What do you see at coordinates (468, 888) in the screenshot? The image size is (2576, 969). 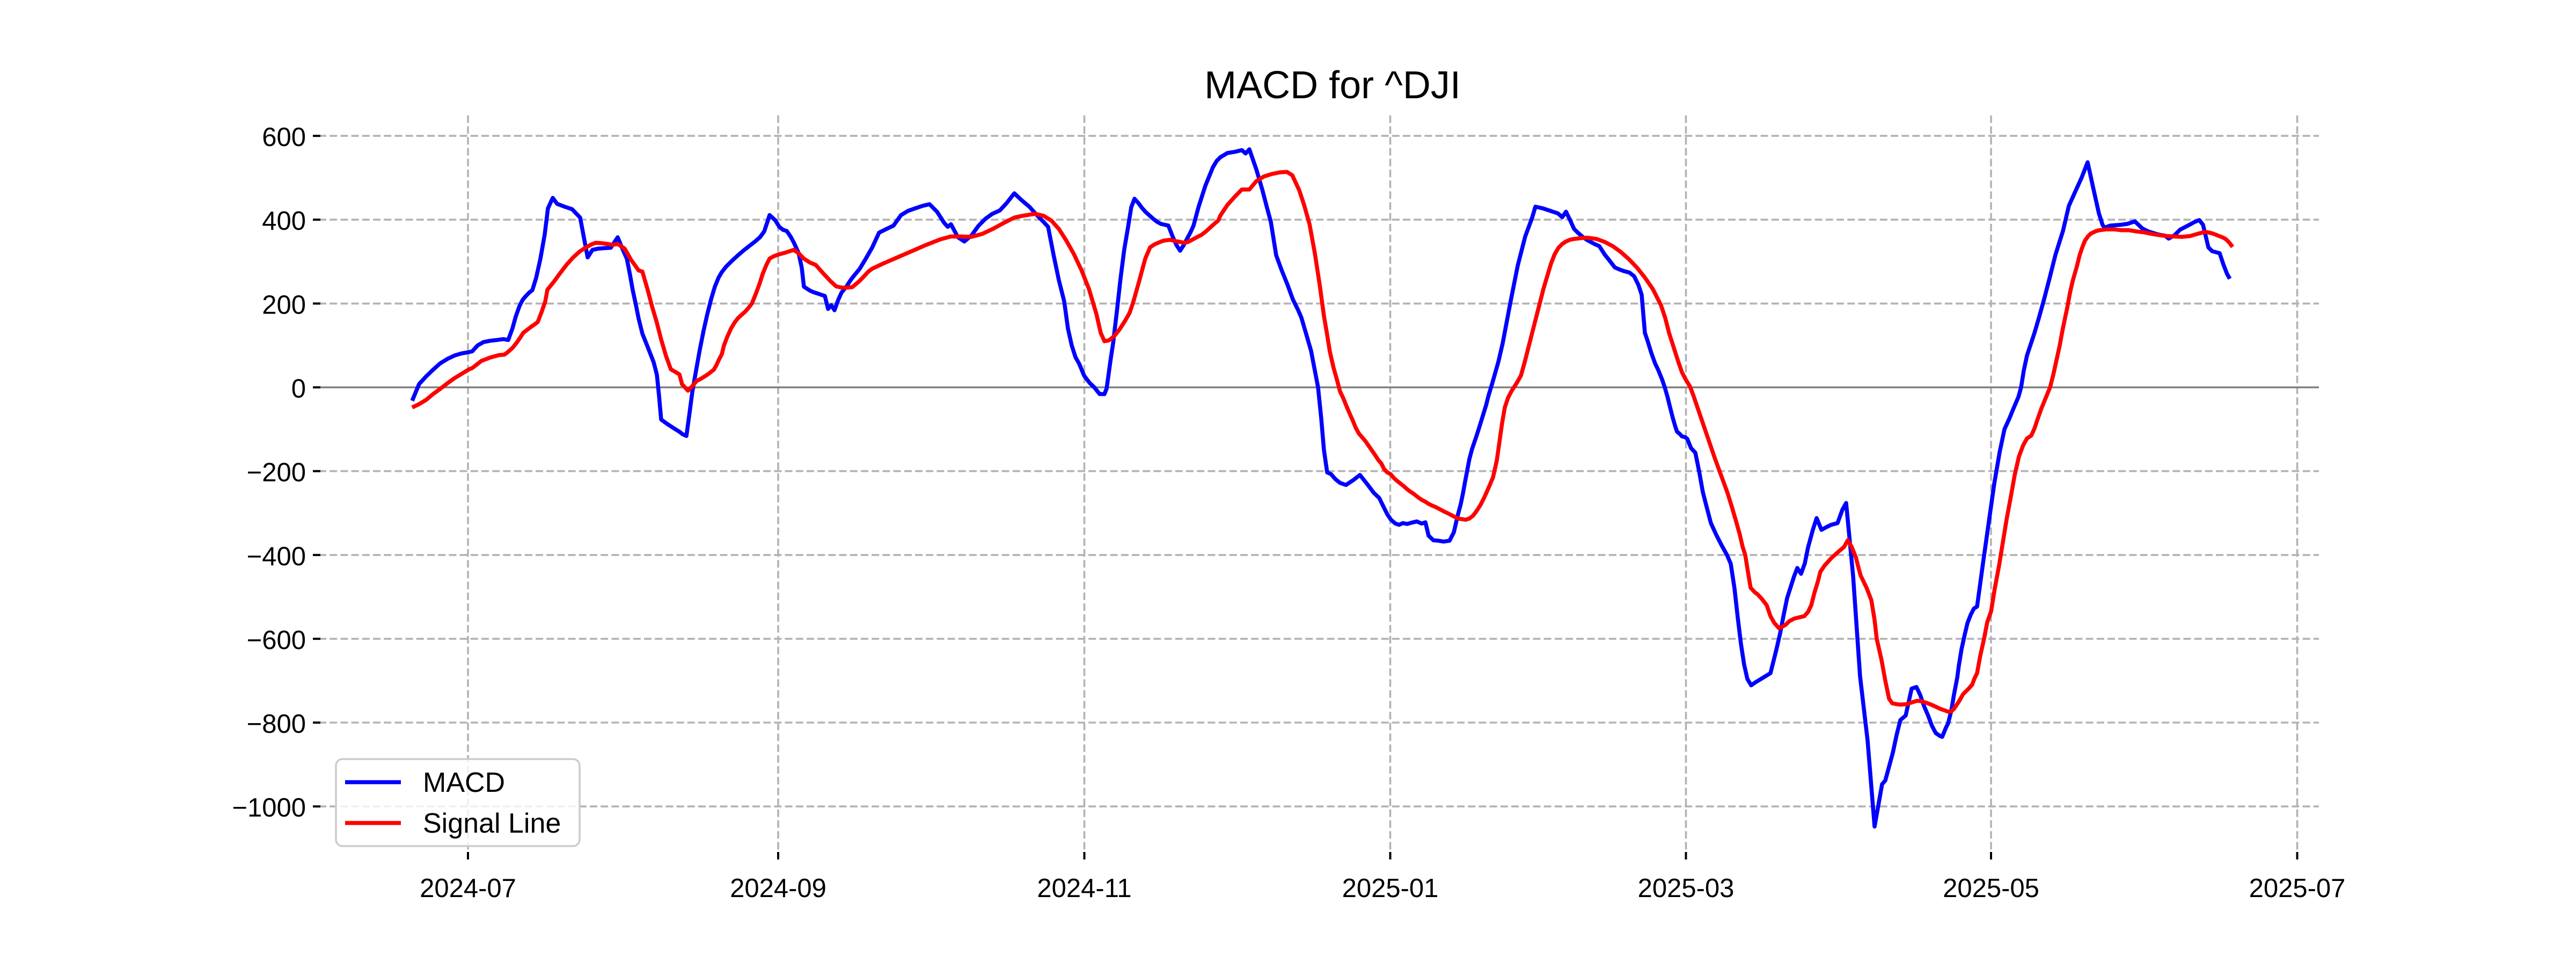 I see `svg-text: 2024-07` at bounding box center [468, 888].